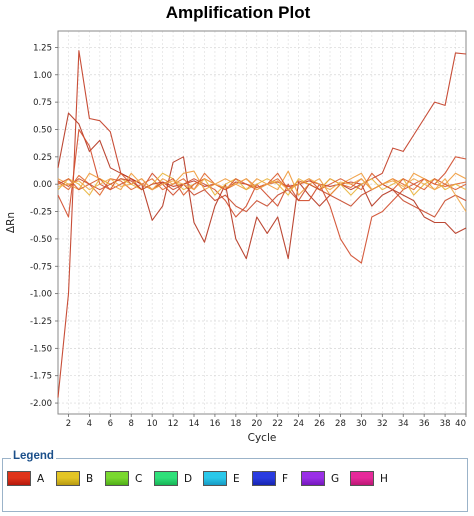 This screenshot has width=474, height=516. I want to click on y-tick-label: 0.00, so click(42, 185).